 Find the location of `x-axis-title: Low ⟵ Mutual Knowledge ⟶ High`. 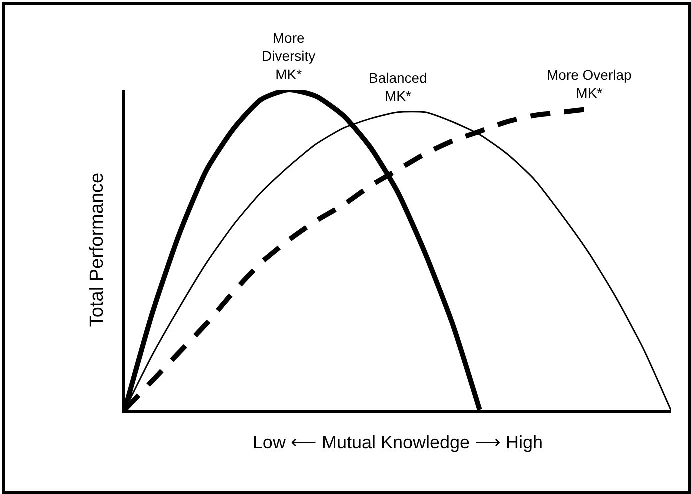

x-axis-title: Low ⟵ Mutual Knowledge ⟶ High is located at coordinates (398, 442).